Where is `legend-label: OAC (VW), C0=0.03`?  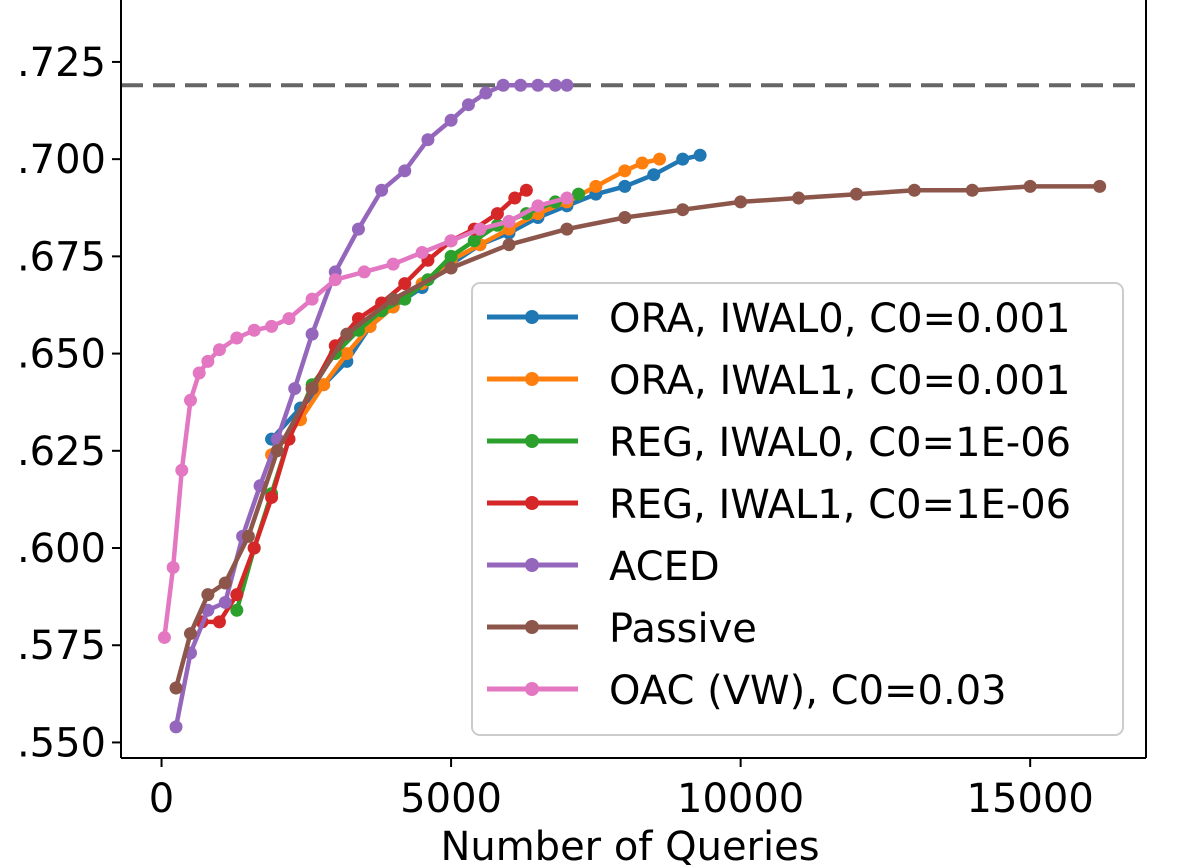 legend-label: OAC (VW), C0=0.03 is located at coordinates (808, 691).